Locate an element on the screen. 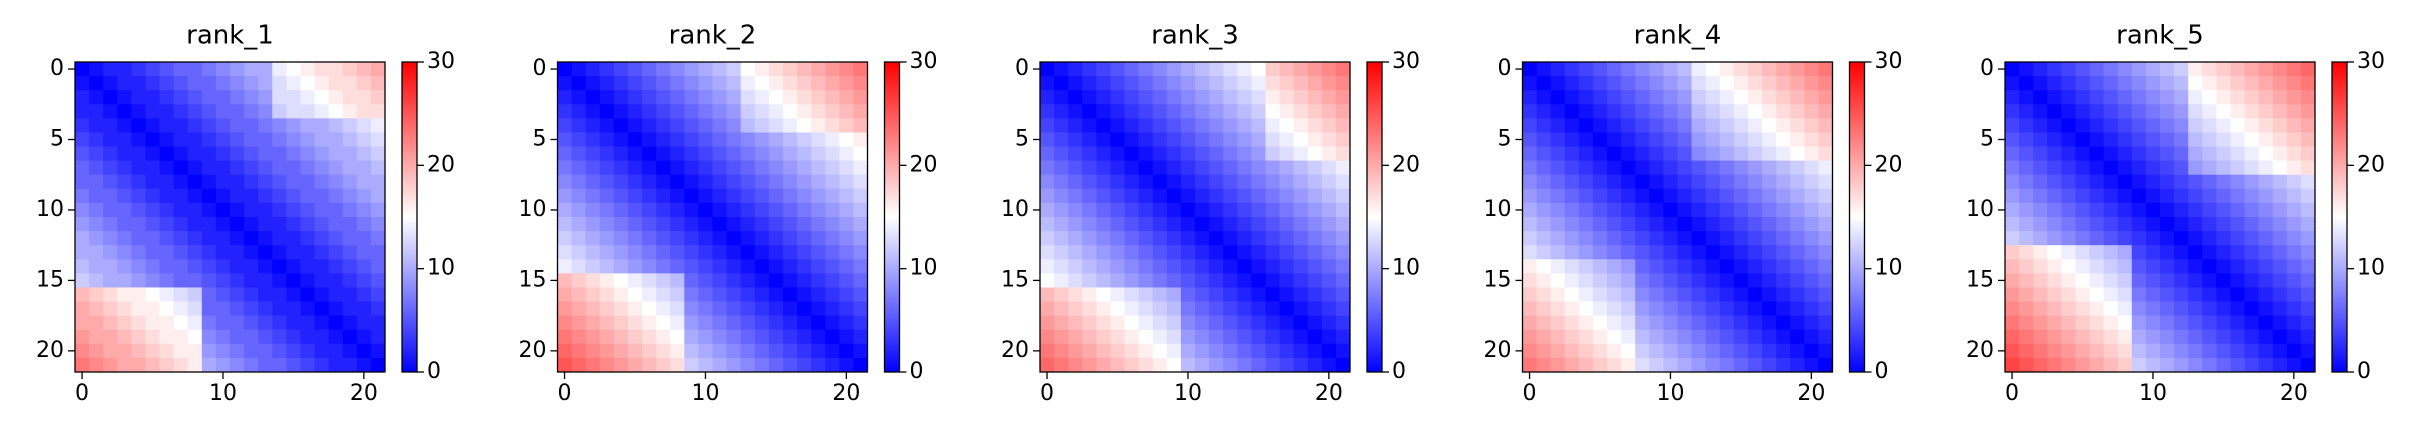 The height and width of the screenshot is (438, 2417). x-tick-label: 10 is located at coordinates (705, 393).